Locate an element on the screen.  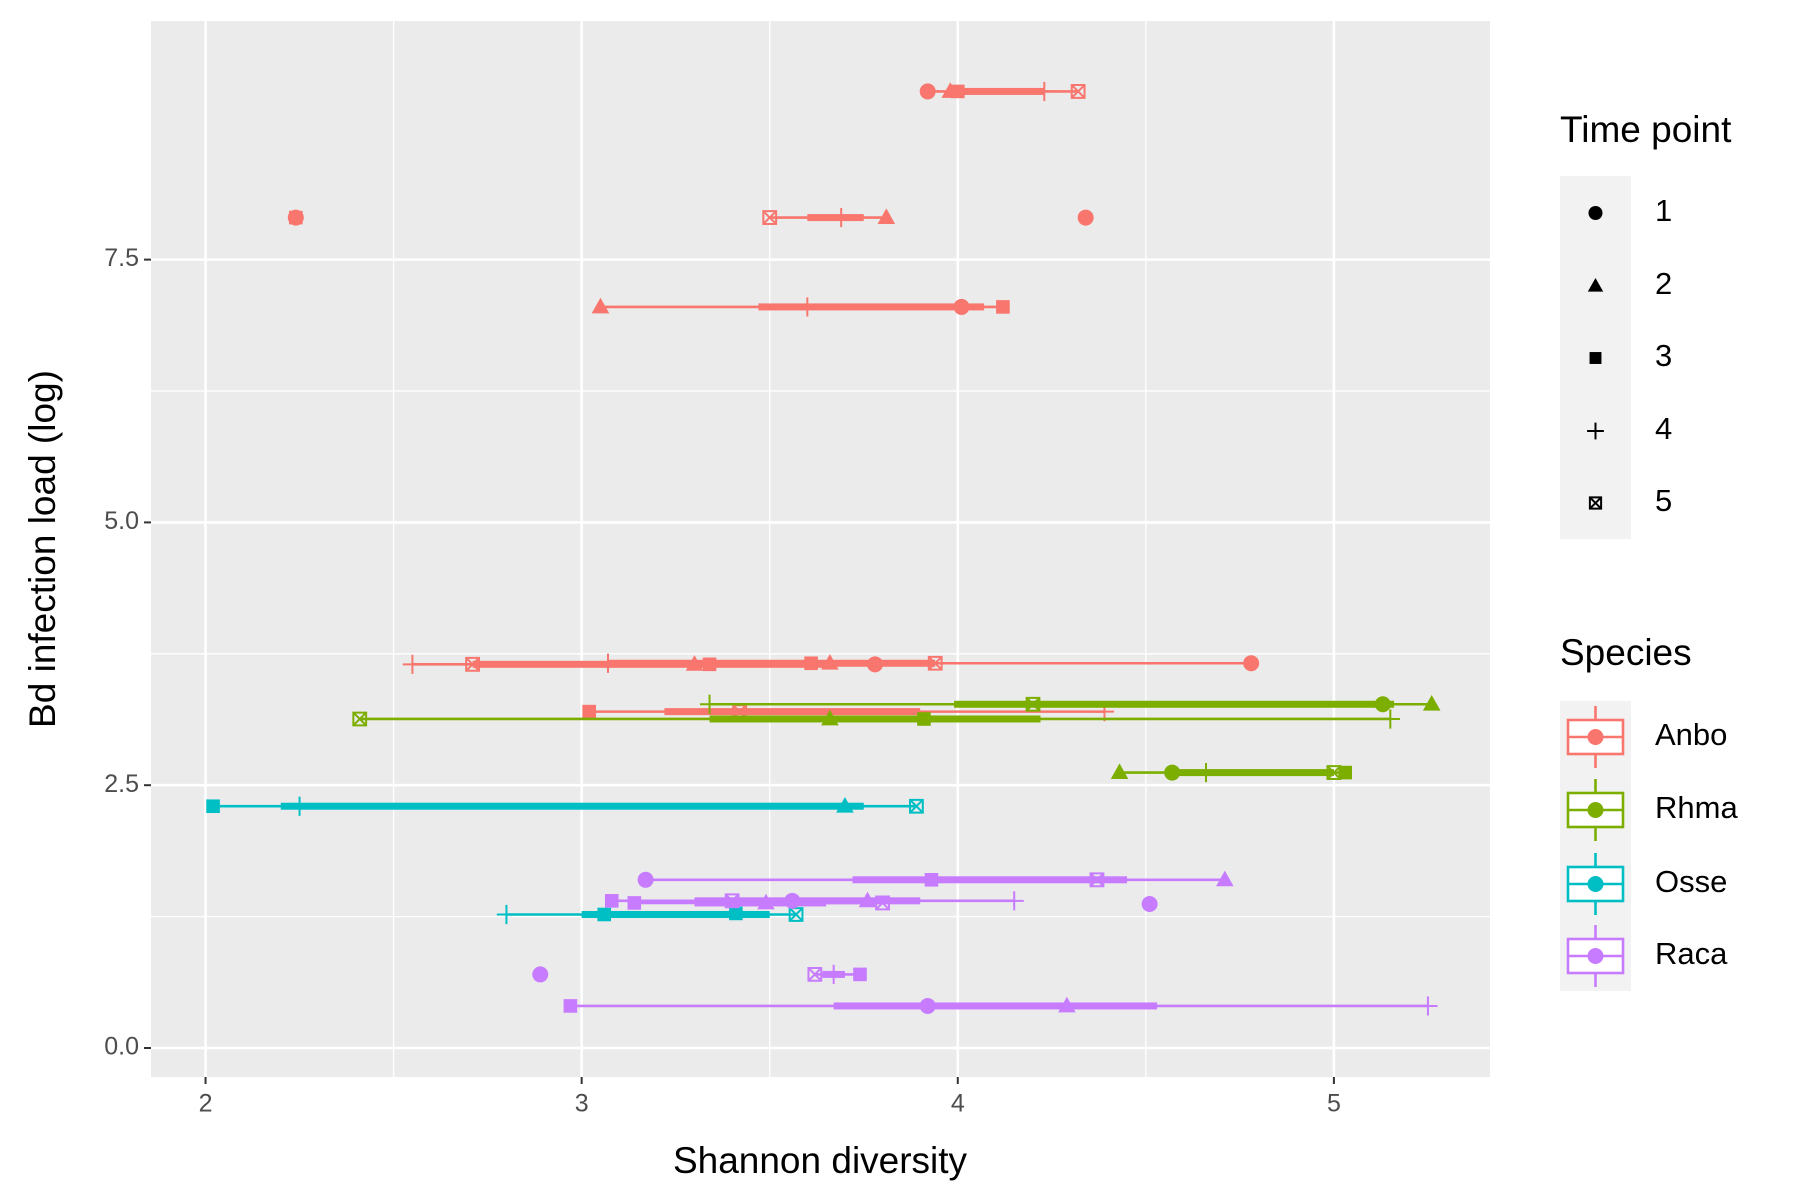
legend-label: Osse is located at coordinates (1691, 881).